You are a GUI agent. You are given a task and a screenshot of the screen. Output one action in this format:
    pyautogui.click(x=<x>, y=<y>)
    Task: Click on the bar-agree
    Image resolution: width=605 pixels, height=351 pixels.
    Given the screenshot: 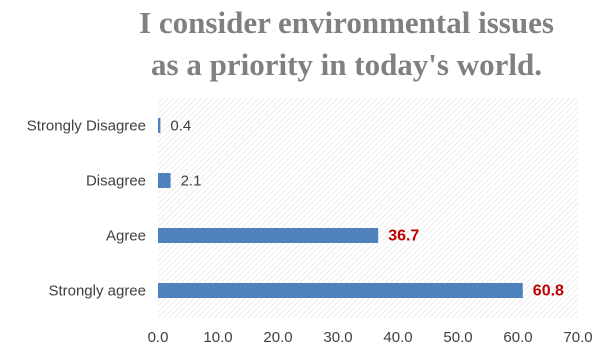 What is the action you would take?
    pyautogui.click(x=268, y=235)
    